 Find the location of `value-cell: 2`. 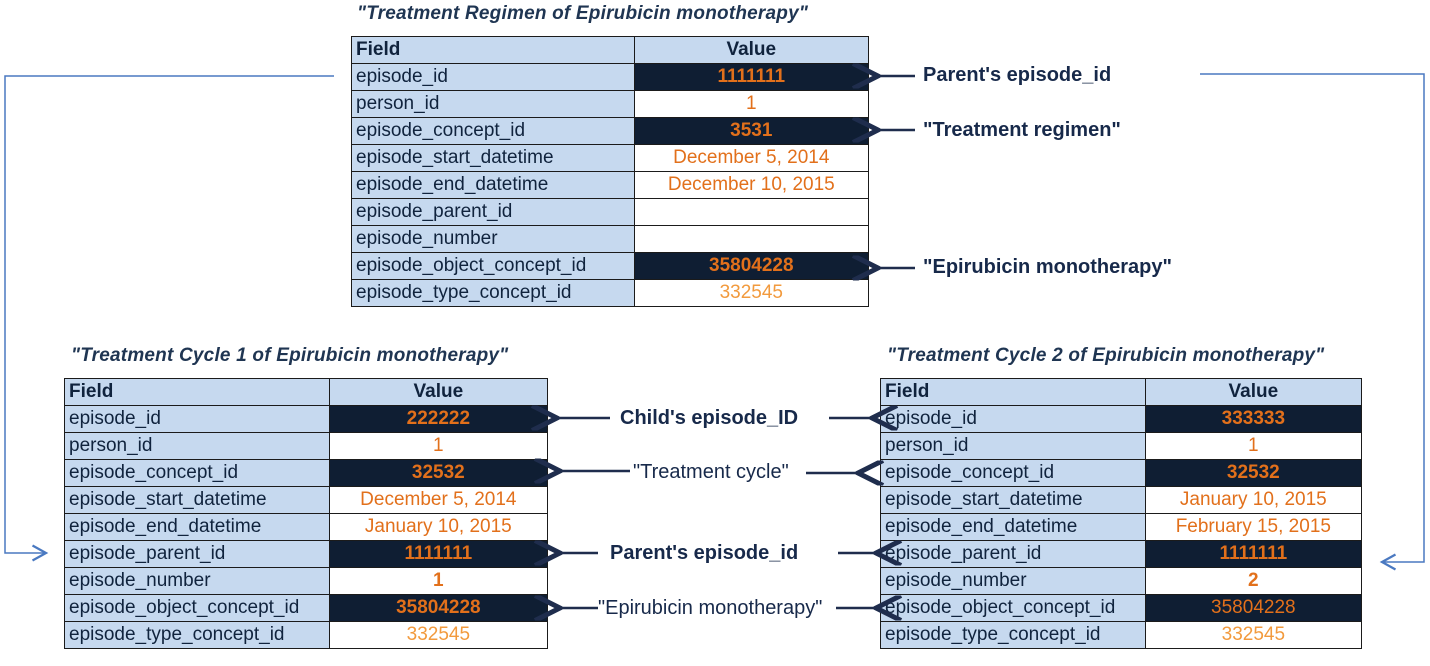

value-cell: 2 is located at coordinates (1253, 581).